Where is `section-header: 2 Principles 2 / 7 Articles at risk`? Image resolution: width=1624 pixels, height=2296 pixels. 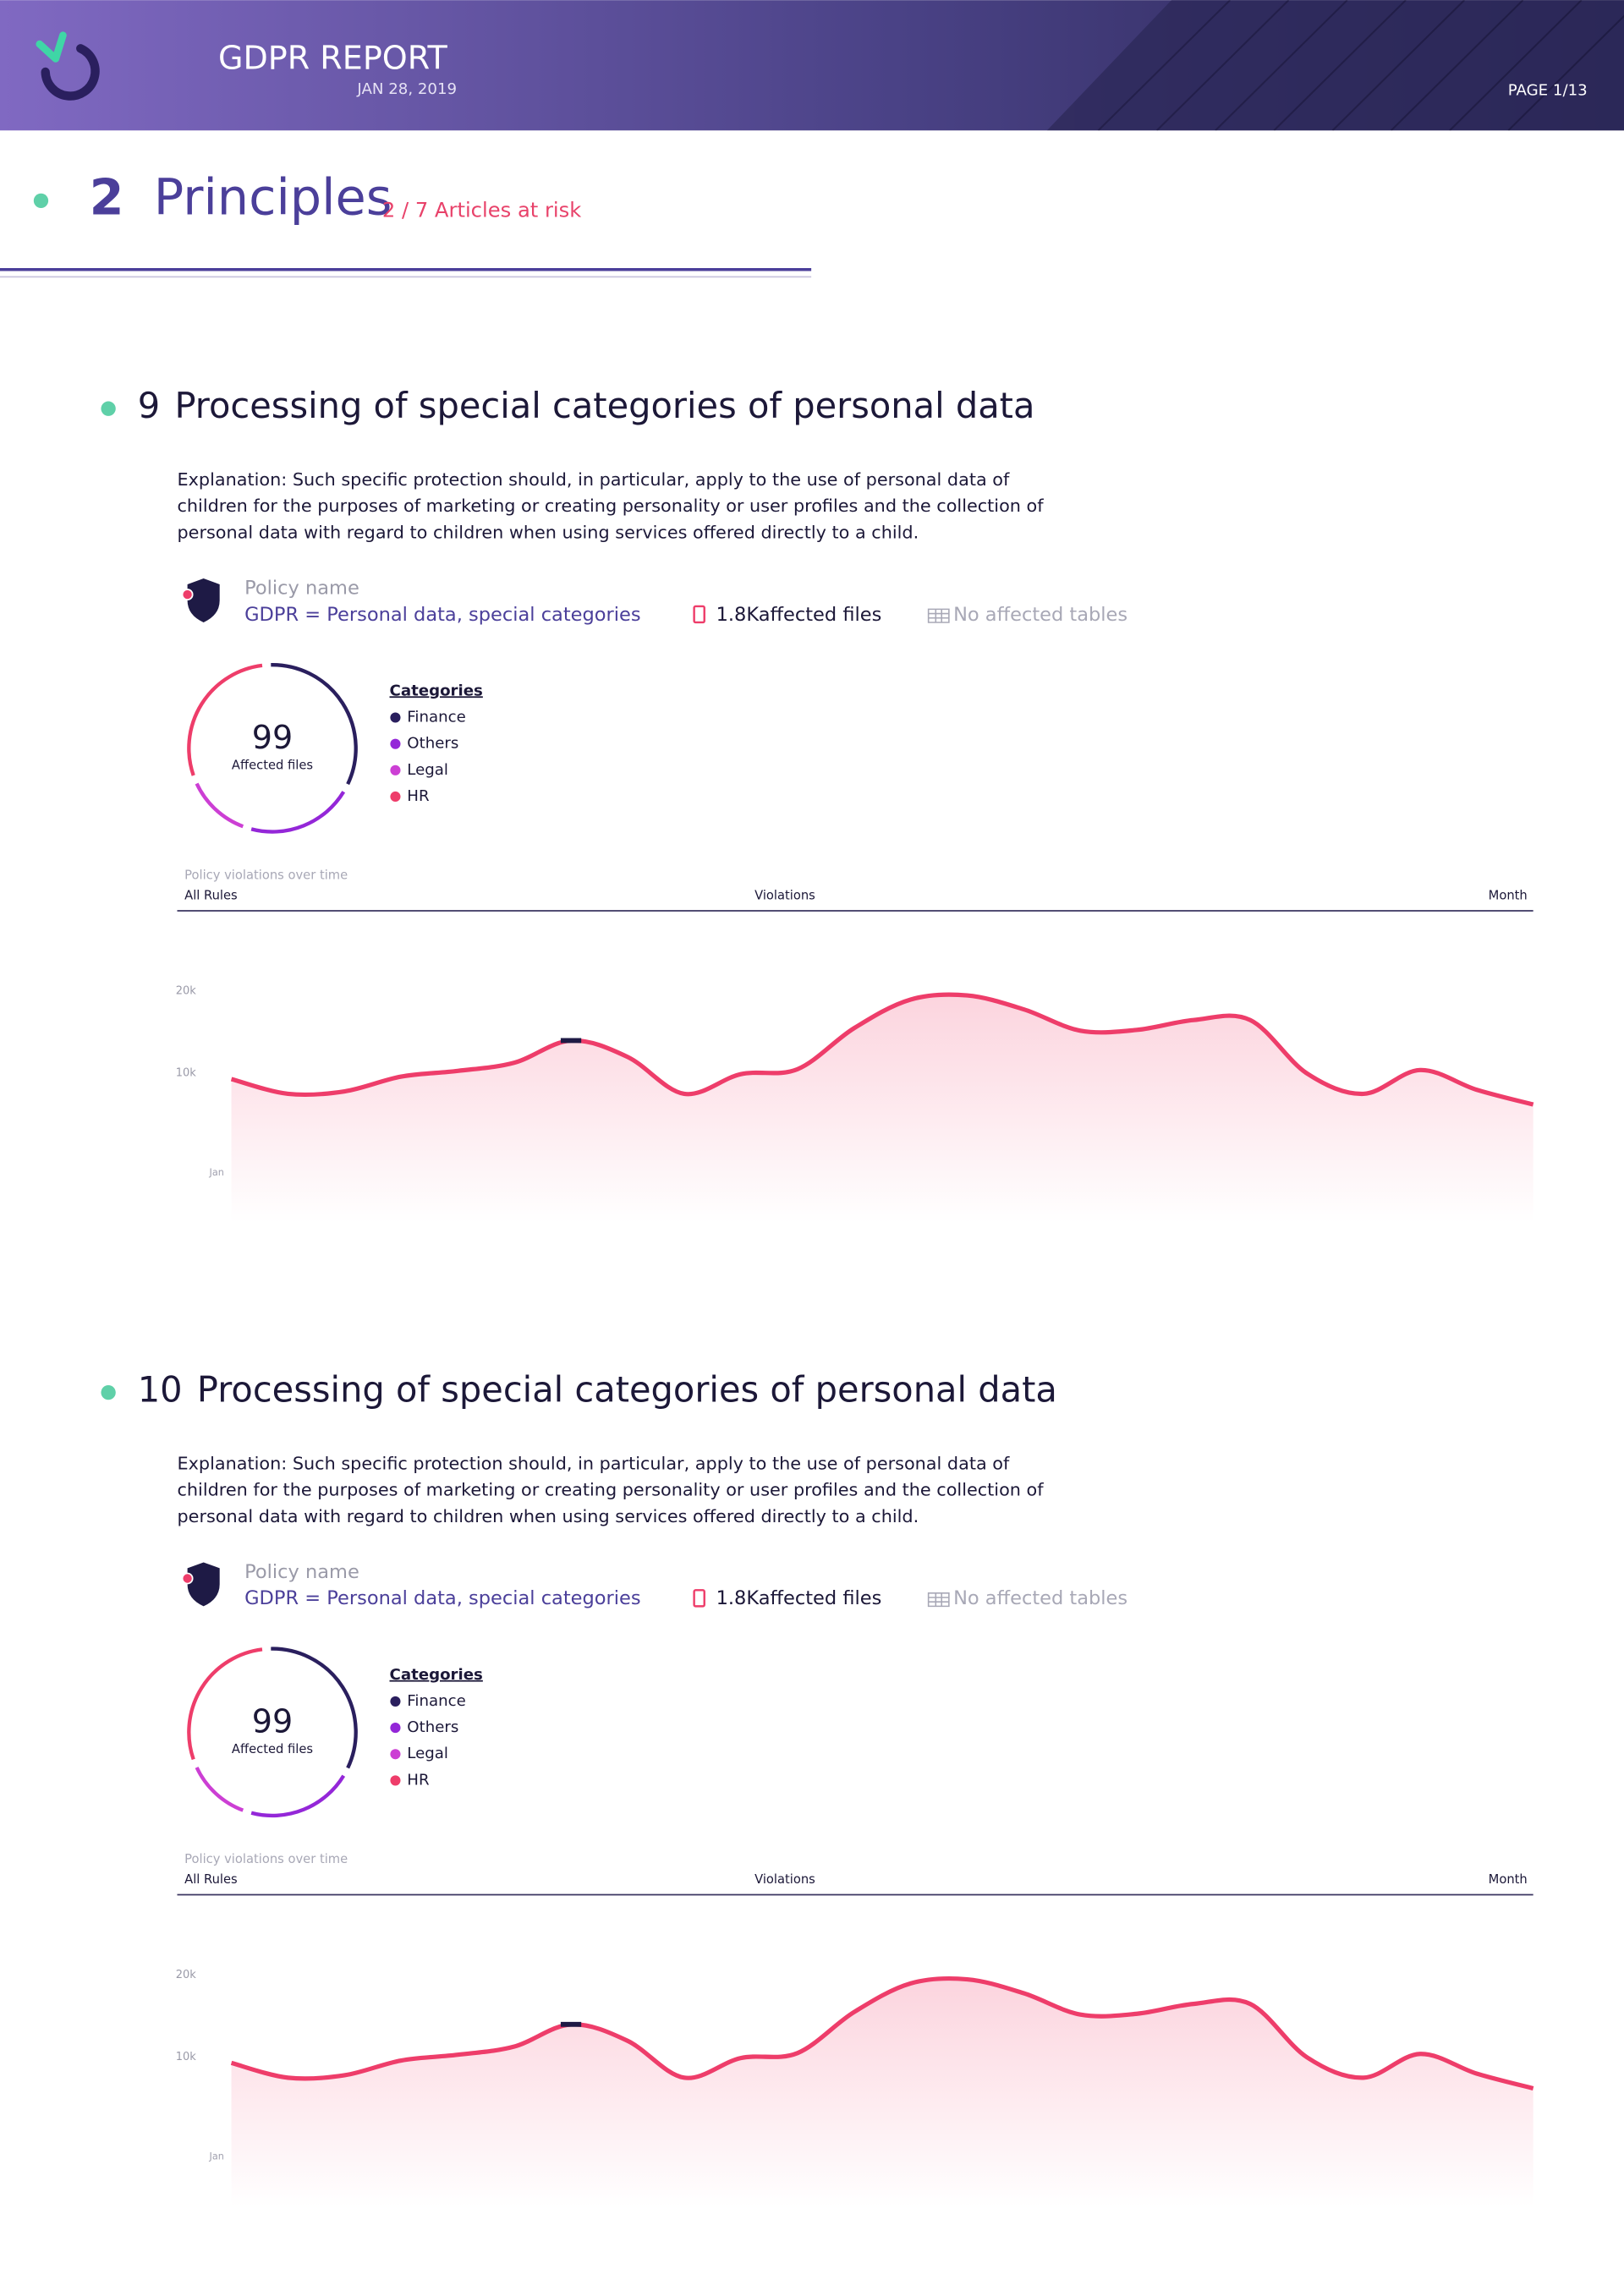 section-header: 2 Principles 2 / 7 Articles at risk is located at coordinates (406, 223).